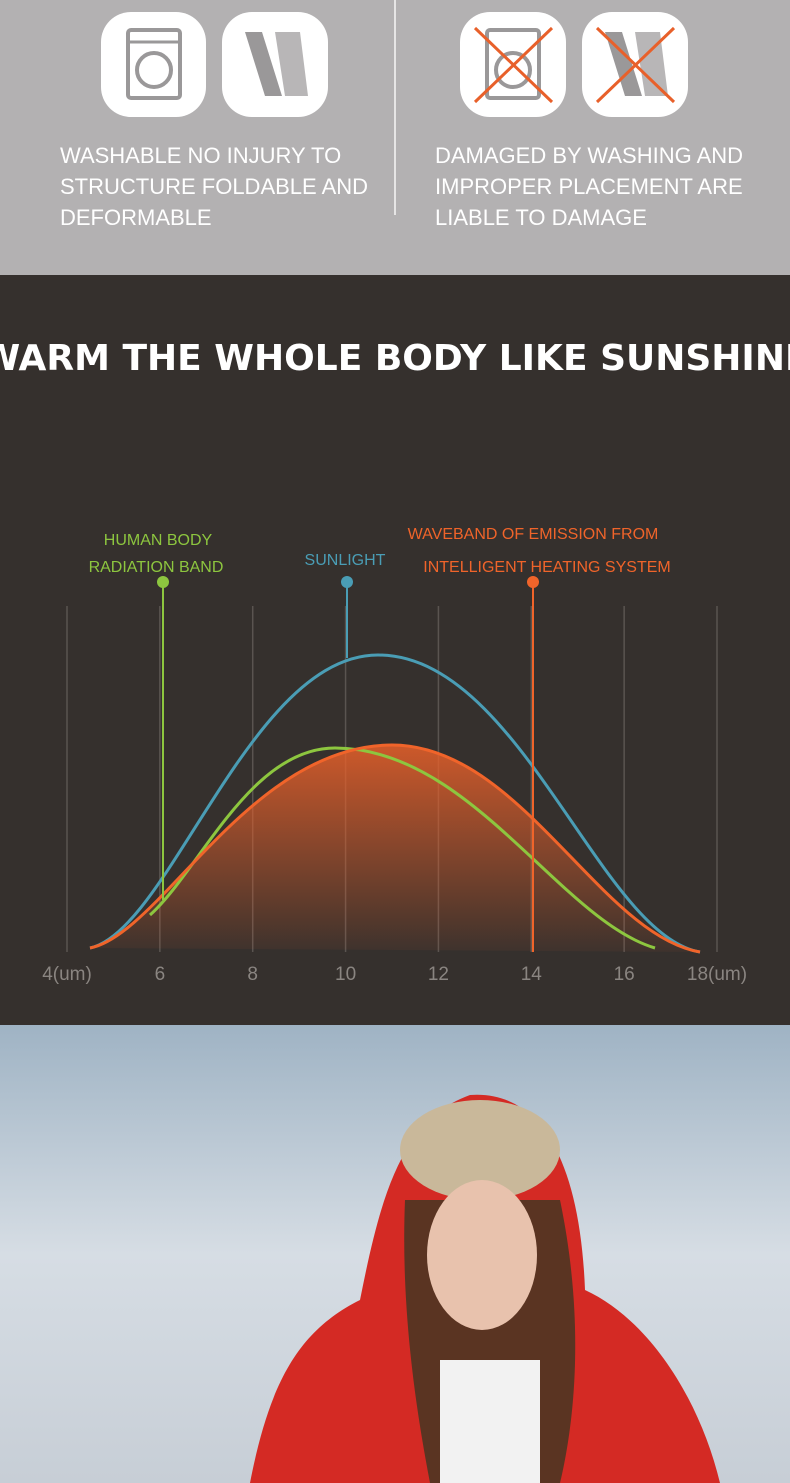 The image size is (790, 1483). What do you see at coordinates (275, 64) in the screenshot?
I see `icon-fold` at bounding box center [275, 64].